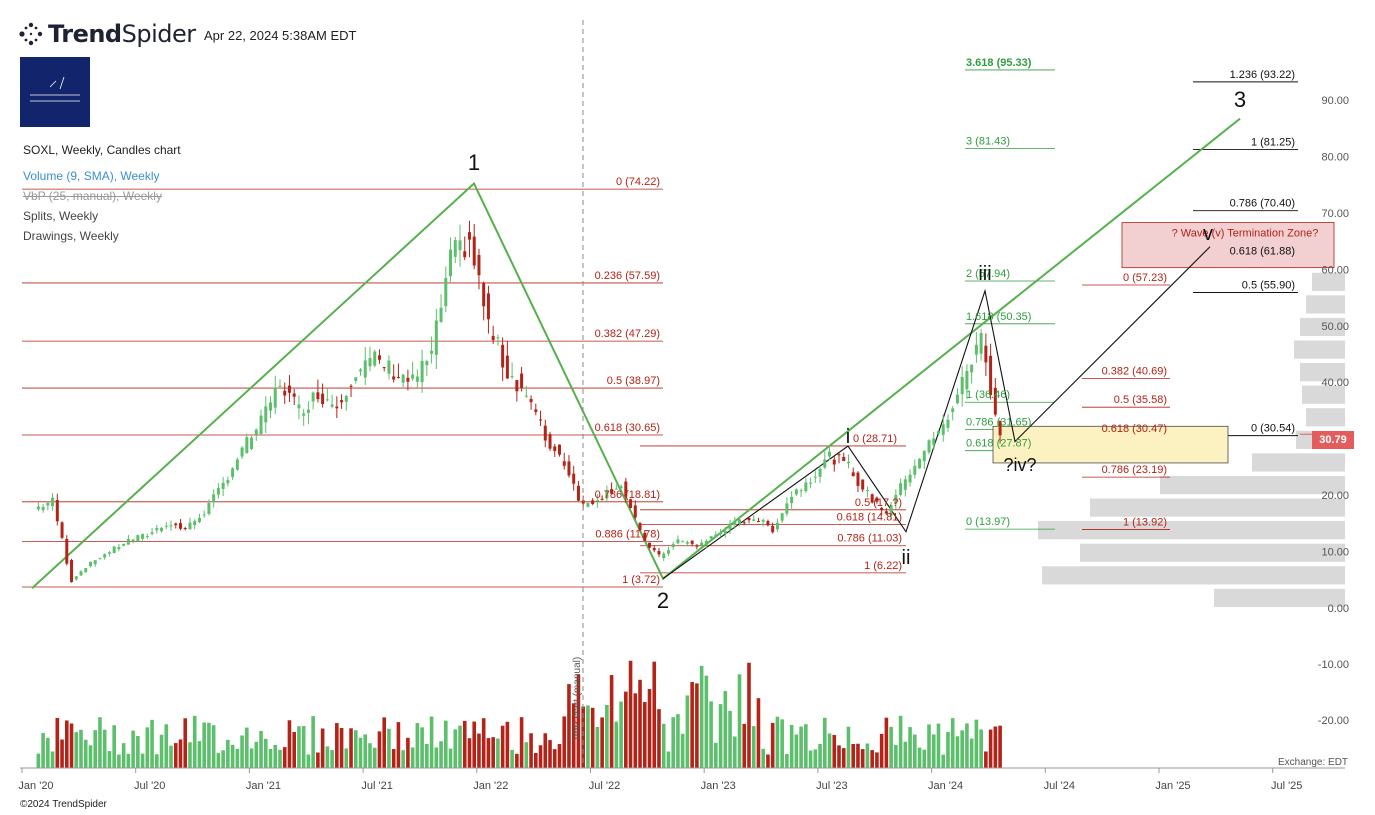 This screenshot has height=815, width=1375. I want to click on ticker-logo, so click(55, 92).